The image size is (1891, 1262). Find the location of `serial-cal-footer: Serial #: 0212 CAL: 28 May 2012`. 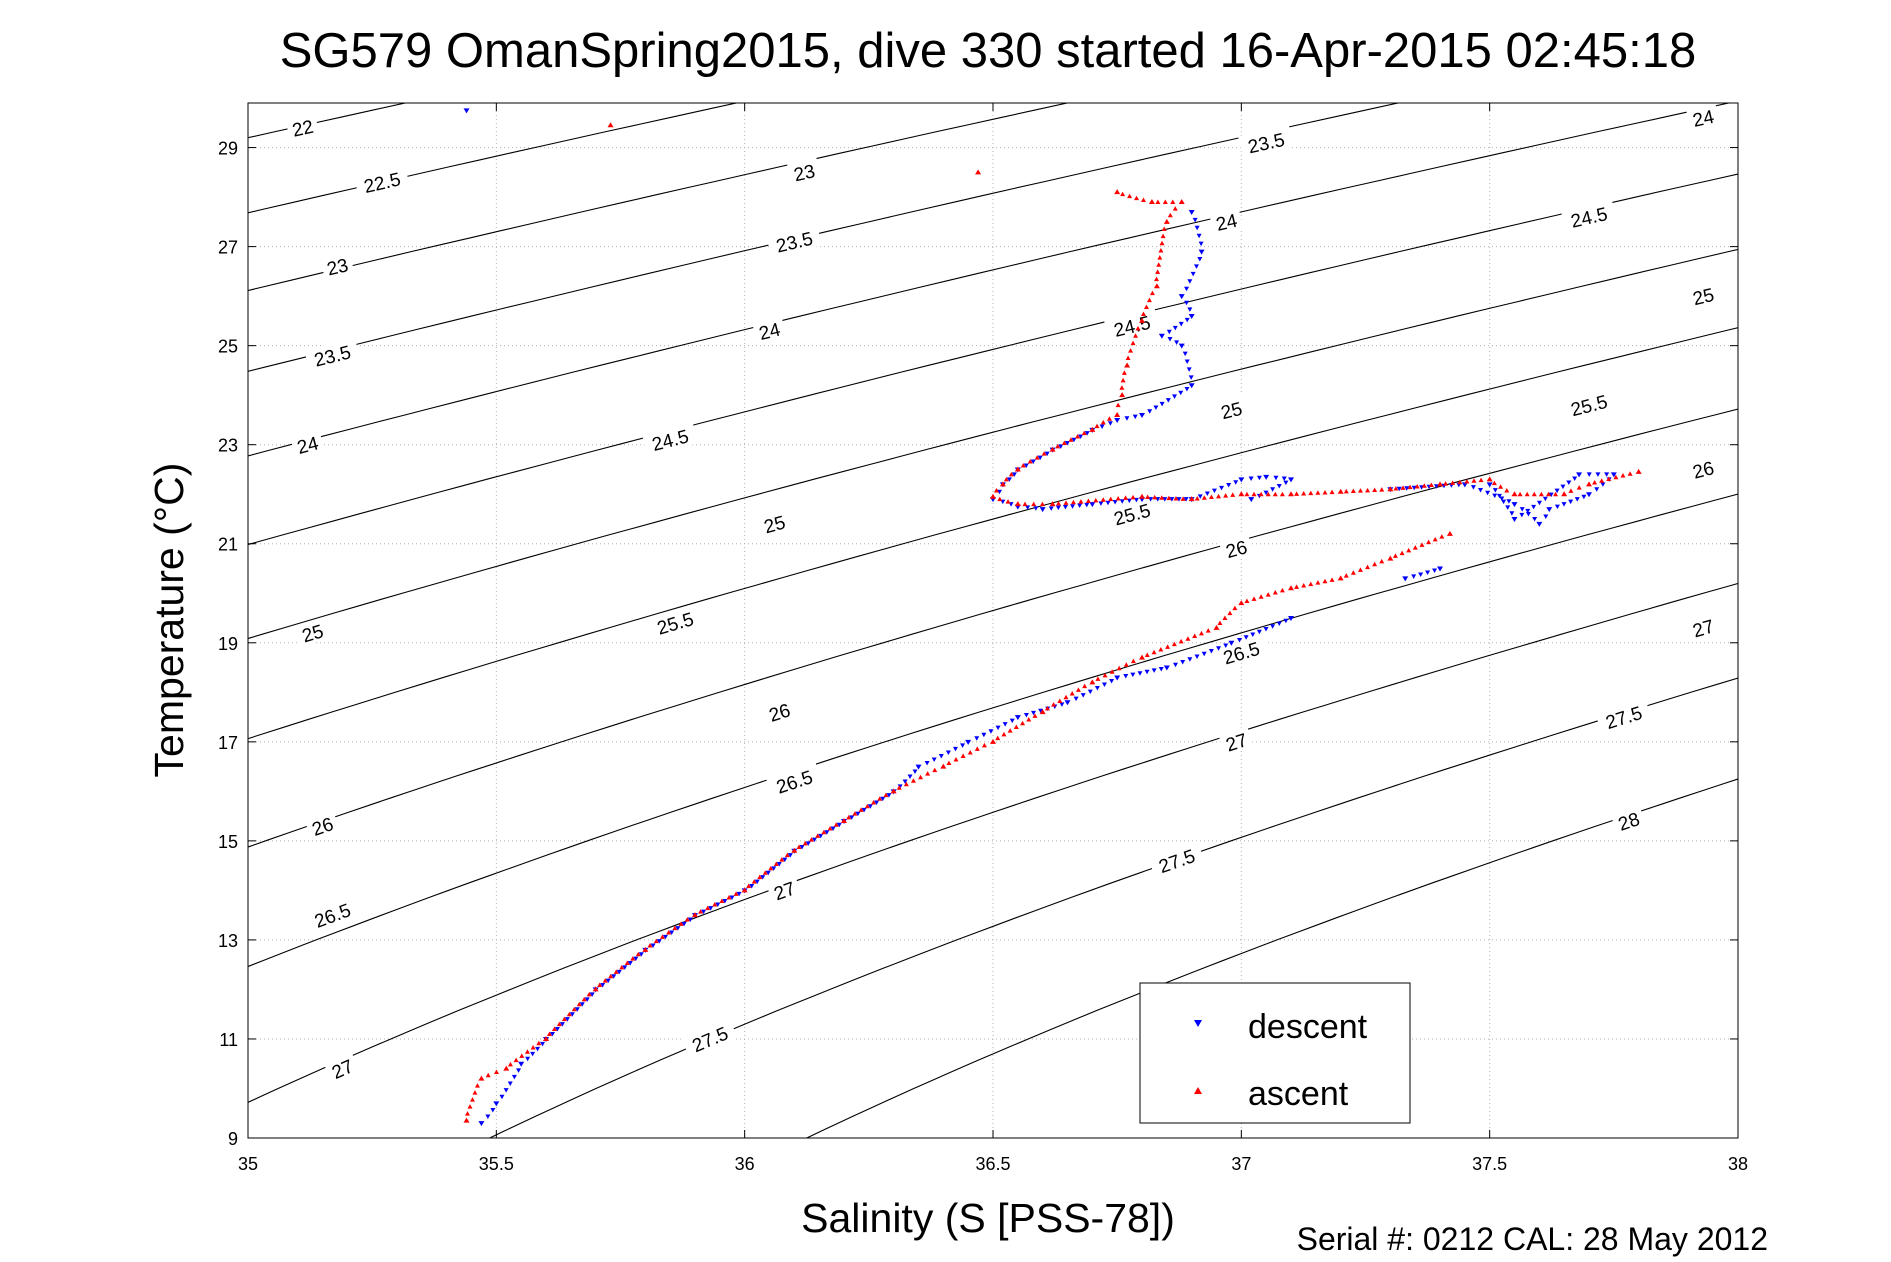

serial-cal-footer: Serial #: 0212 CAL: 28 May 2012 is located at coordinates (1532, 1239).